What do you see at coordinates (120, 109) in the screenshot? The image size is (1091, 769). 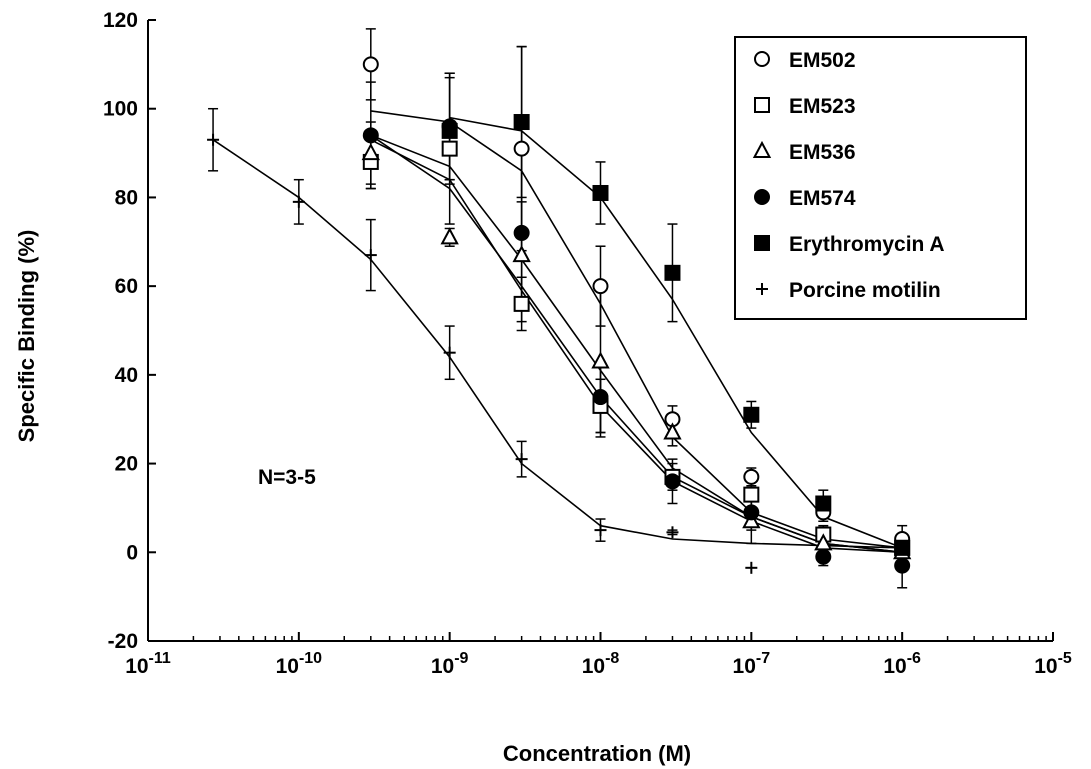 I see `y-tick-label: 100` at bounding box center [120, 109].